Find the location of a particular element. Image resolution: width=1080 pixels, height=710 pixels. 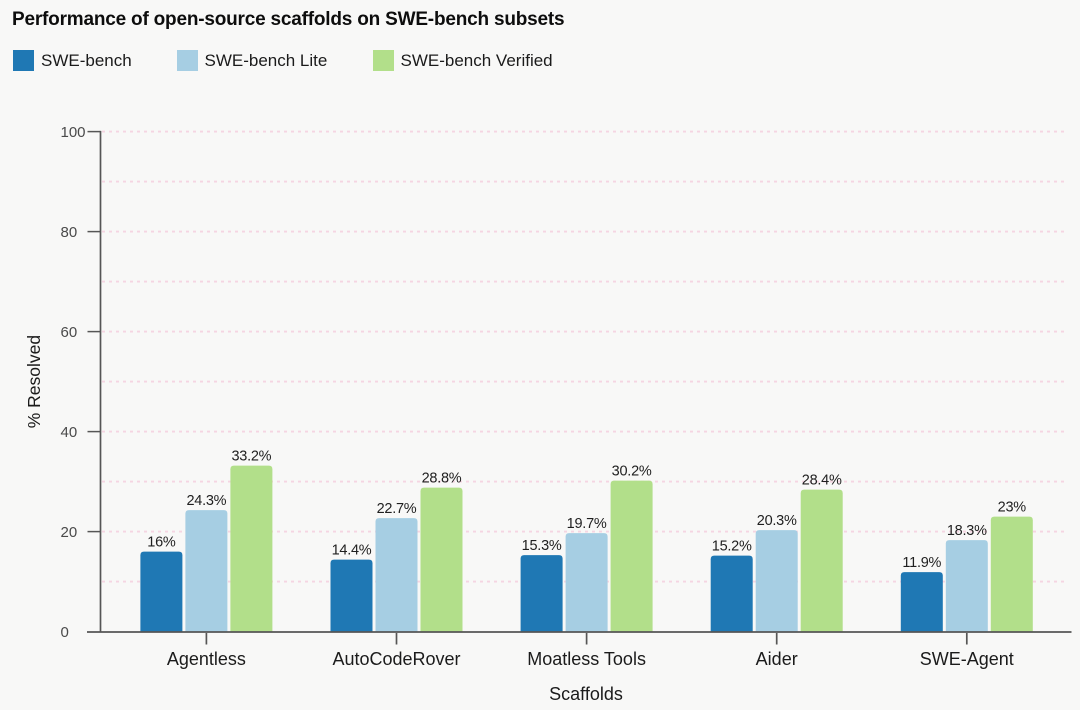

svg-text: SWE-Agent is located at coordinates (967, 659).